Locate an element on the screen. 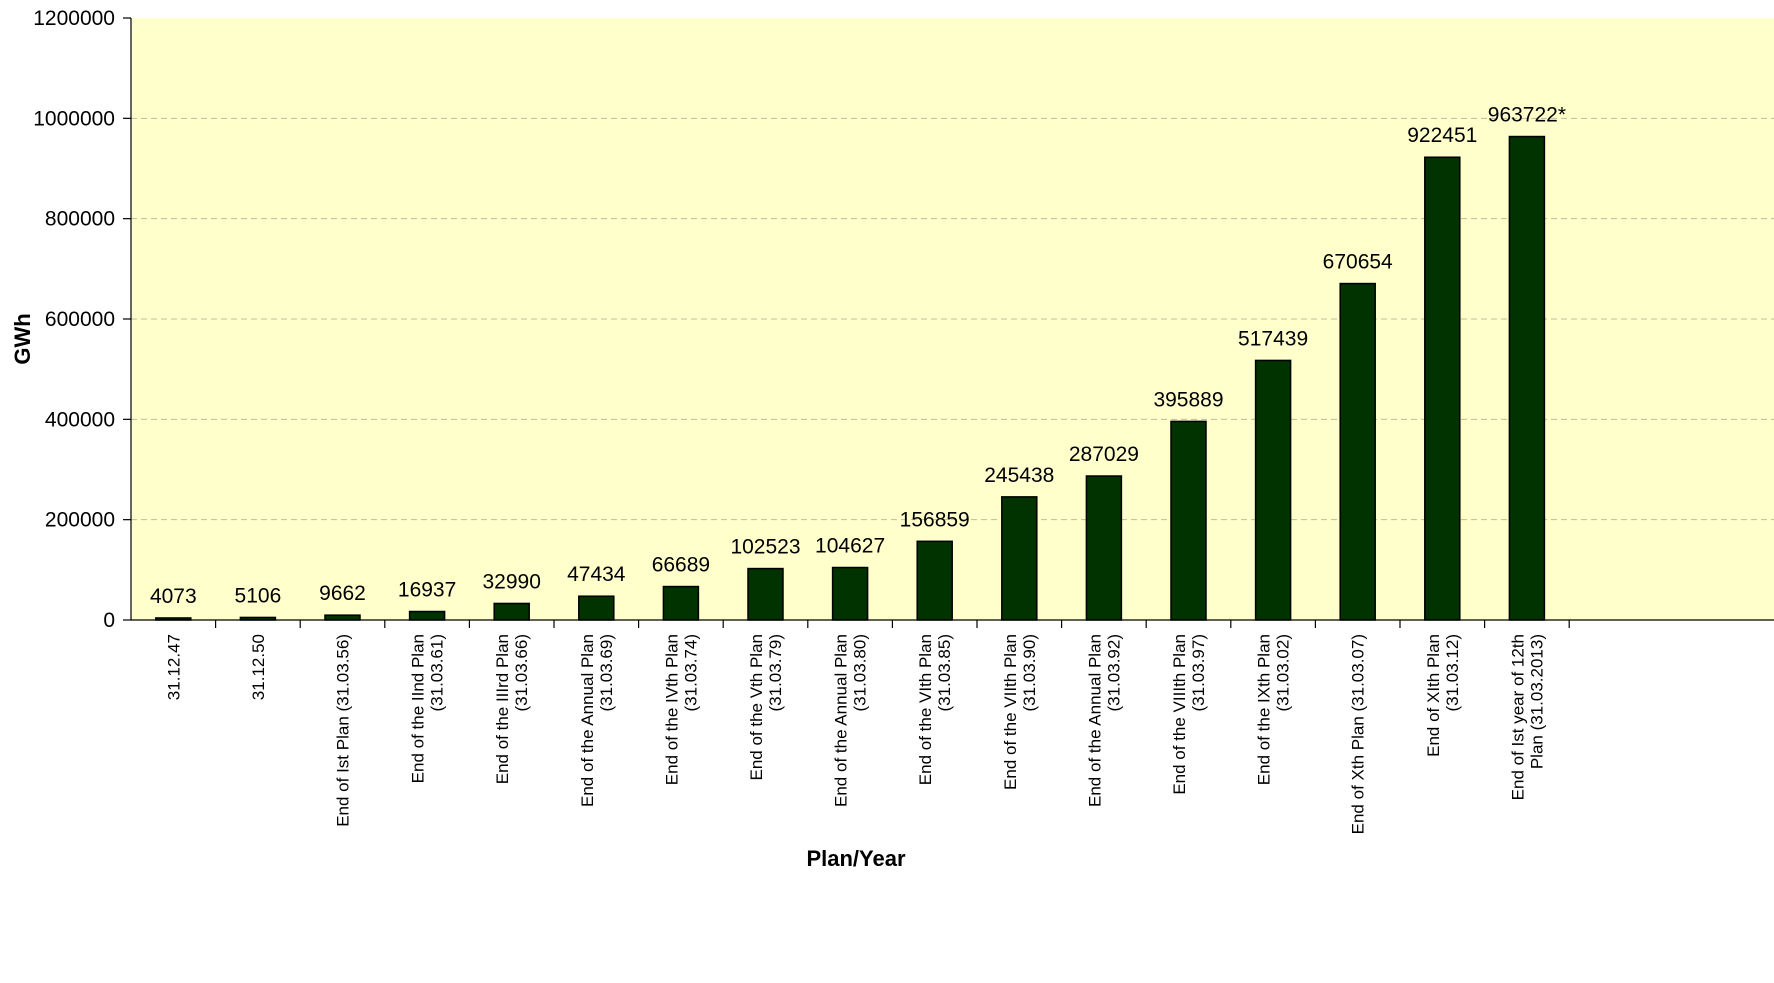  x-category-label: End of the IXth Plan(31.03.02) is located at coordinates (1274, 709).